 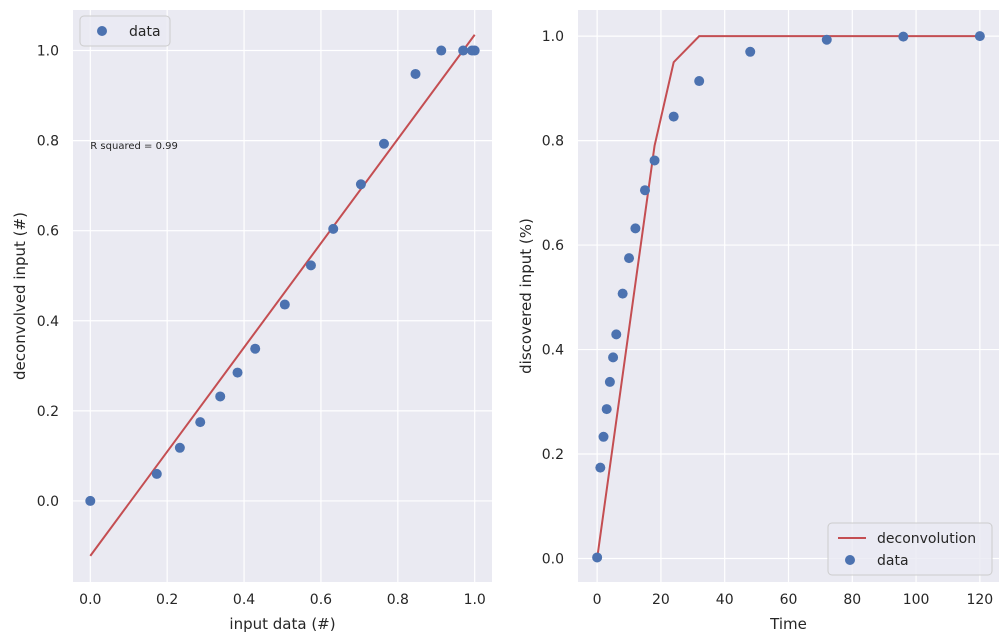 I want to click on x-axis-label: input data (#), so click(x=282, y=624).